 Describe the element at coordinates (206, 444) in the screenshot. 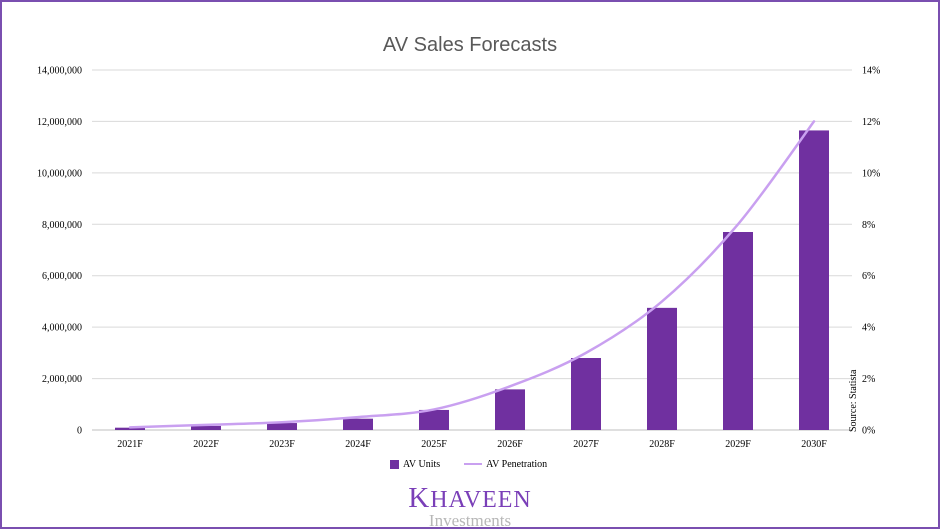

I see `x-tick-label: 2022F` at that location.